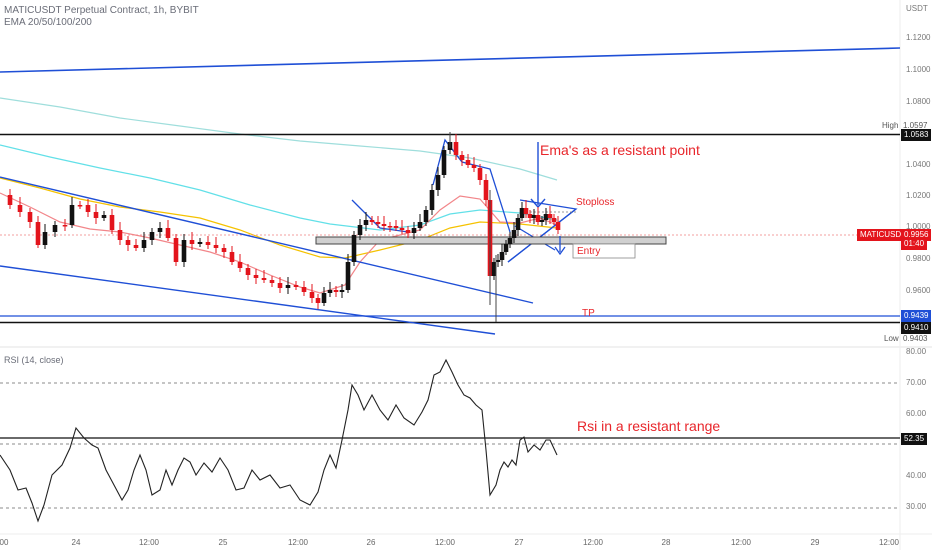 The image size is (932, 550). What do you see at coordinates (918, 290) in the screenshot?
I see `price-tick: 0.9600` at bounding box center [918, 290].